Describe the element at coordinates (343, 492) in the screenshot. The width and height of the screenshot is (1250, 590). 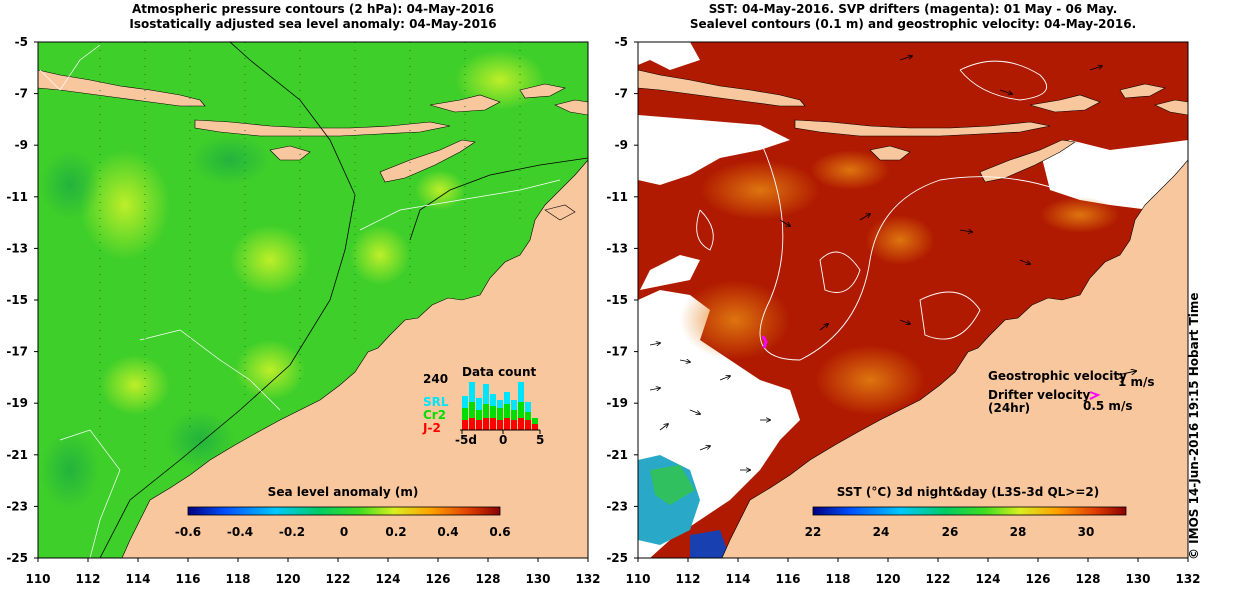
I see `left-colorbar-label: Sea level anomaly (m)` at that location.